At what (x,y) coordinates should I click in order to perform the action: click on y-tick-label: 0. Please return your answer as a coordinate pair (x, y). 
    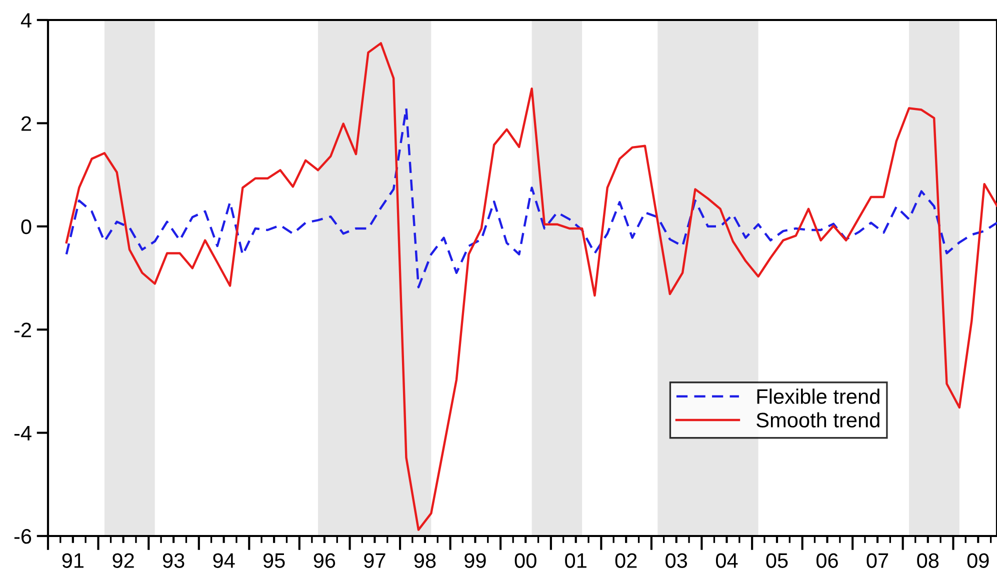
    Looking at the image, I should click on (26, 226).